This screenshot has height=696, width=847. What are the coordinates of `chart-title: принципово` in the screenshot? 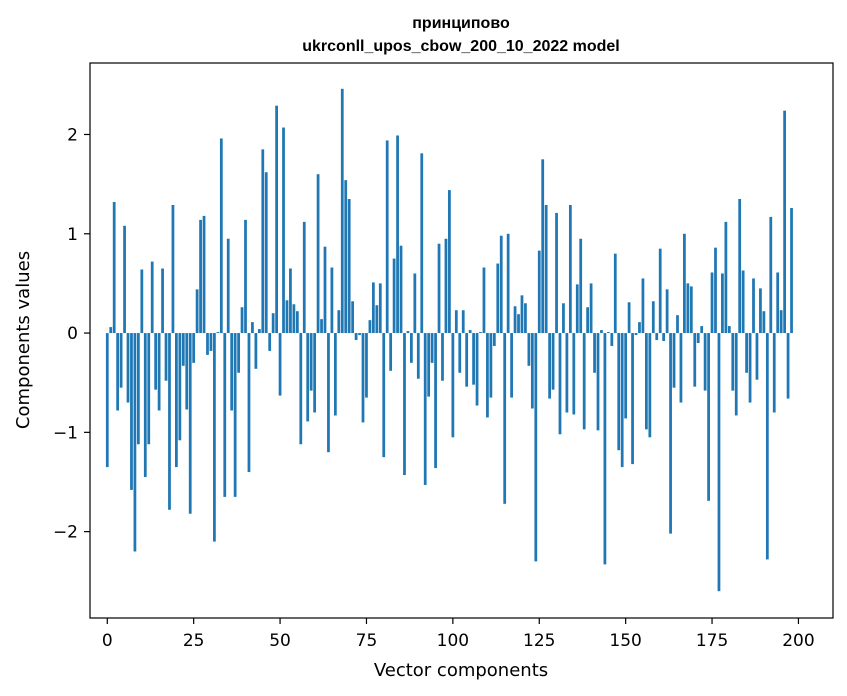 It's located at (461, 23).